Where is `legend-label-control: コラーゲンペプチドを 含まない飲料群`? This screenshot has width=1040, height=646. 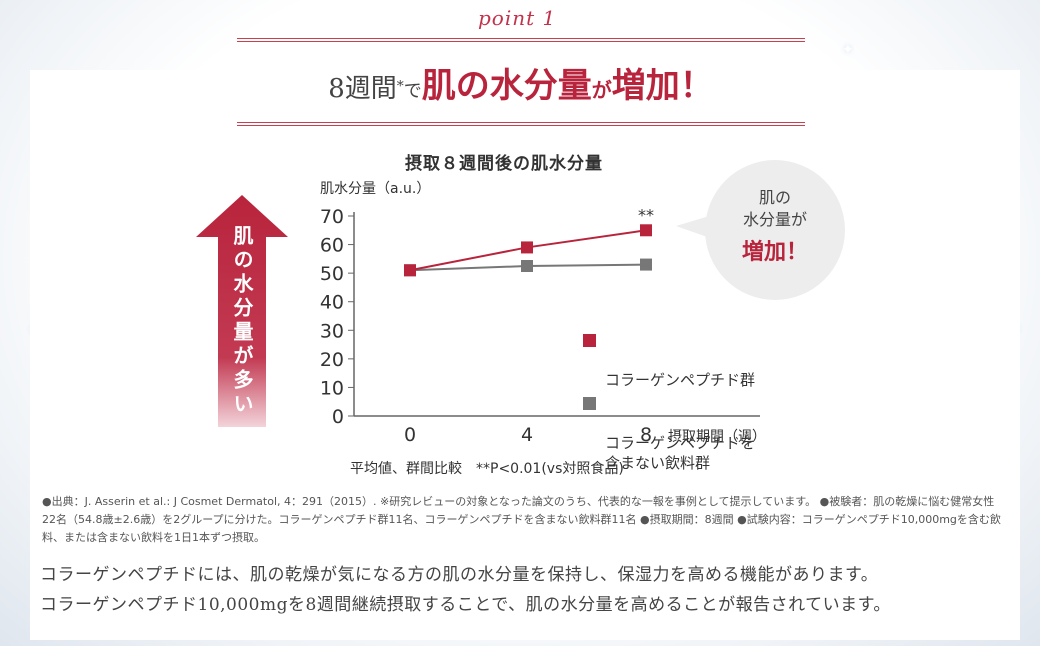 legend-label-control: コラーゲンペプチドを 含まない飲料群 is located at coordinates (680, 453).